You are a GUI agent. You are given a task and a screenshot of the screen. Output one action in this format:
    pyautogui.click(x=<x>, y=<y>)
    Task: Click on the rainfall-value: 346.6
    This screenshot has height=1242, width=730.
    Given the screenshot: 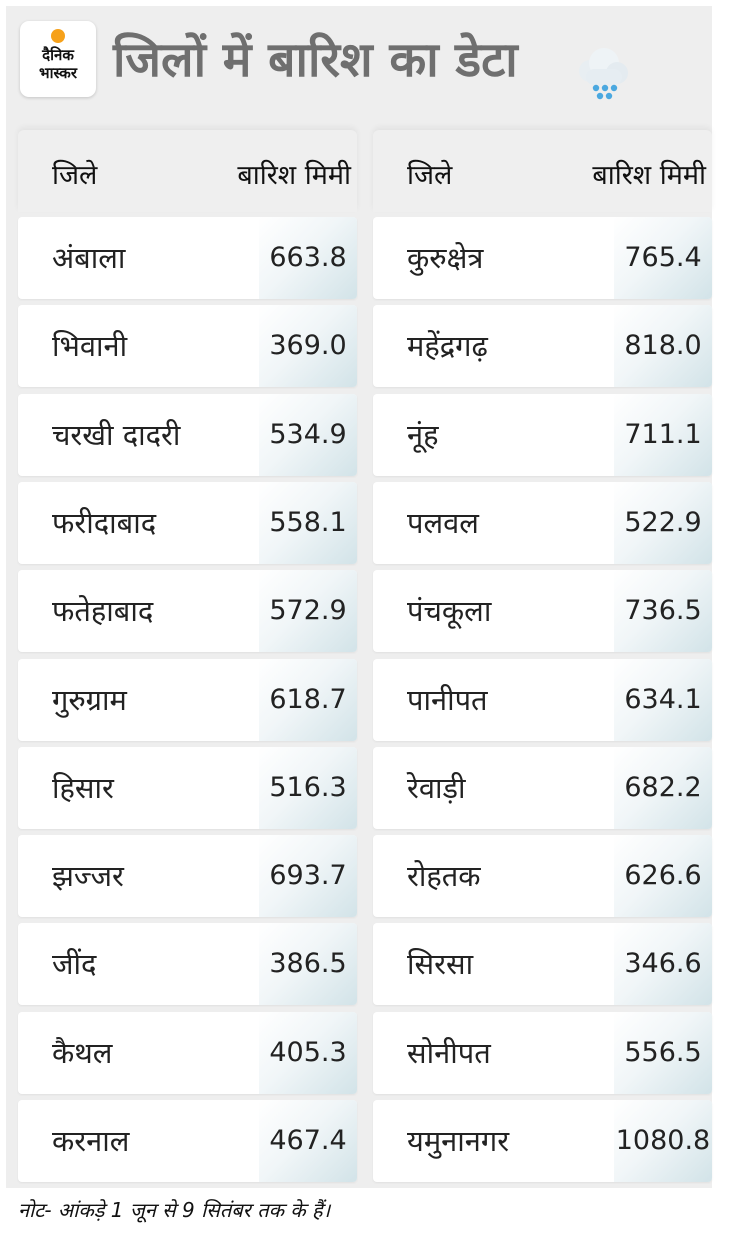 What is the action you would take?
    pyautogui.click(x=663, y=964)
    